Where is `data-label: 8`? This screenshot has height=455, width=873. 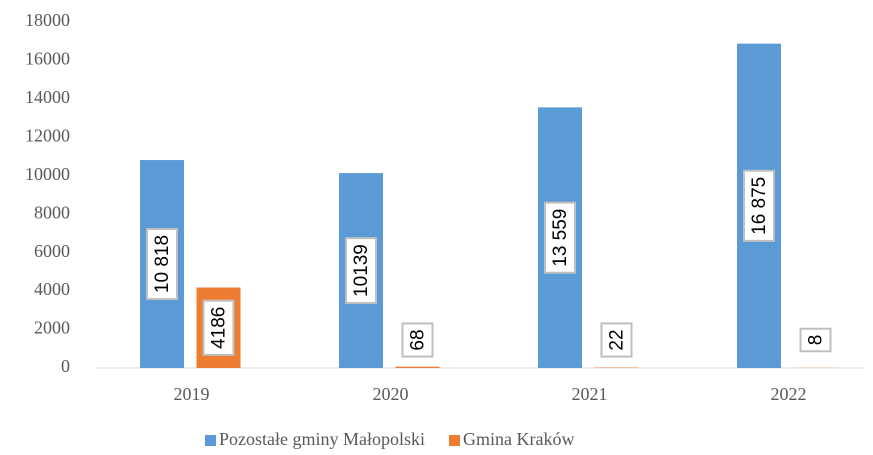 data-label: 8 is located at coordinates (815, 340).